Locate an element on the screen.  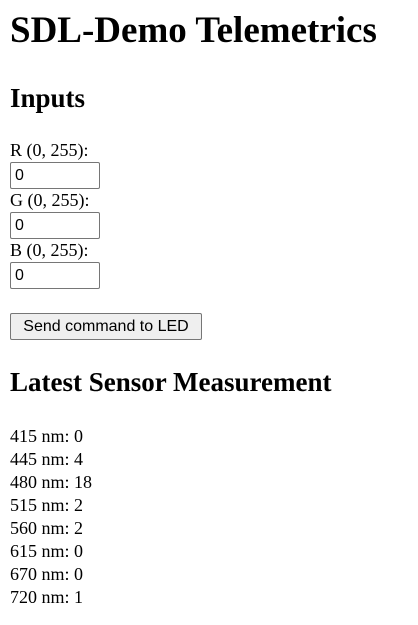
inputs-heading: Inputs is located at coordinates (48, 98).